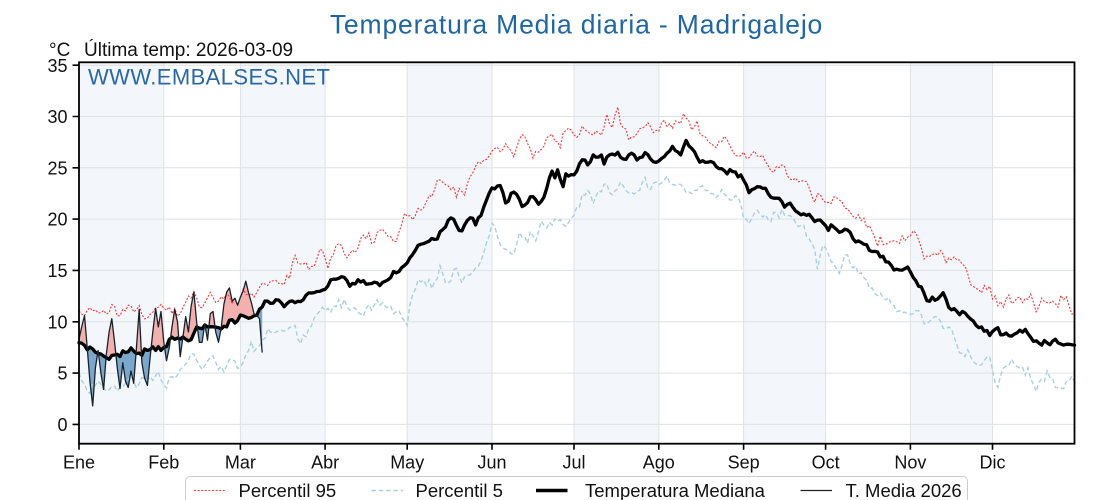 The height and width of the screenshot is (500, 1120). I want to click on svg-text: May, so click(407, 463).